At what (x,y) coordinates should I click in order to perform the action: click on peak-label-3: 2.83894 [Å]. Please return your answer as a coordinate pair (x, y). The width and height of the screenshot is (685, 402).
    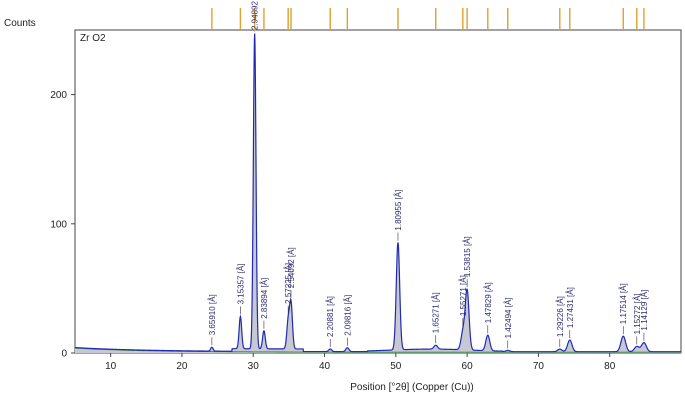
    Looking at the image, I should click on (264, 298).